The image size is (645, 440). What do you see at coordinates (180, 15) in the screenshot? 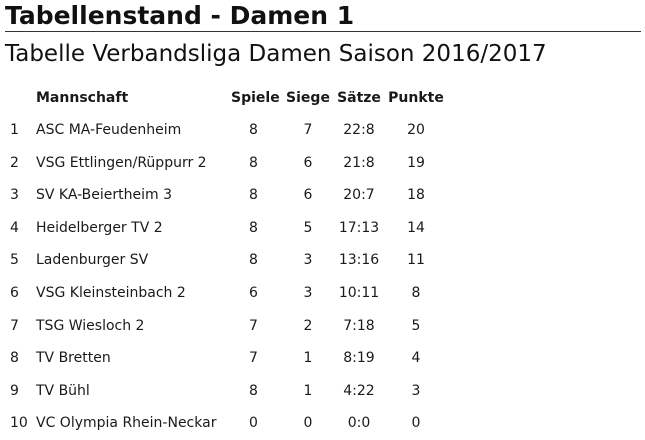
I see `page-title: Tabellenstand - Damen 1` at bounding box center [180, 15].